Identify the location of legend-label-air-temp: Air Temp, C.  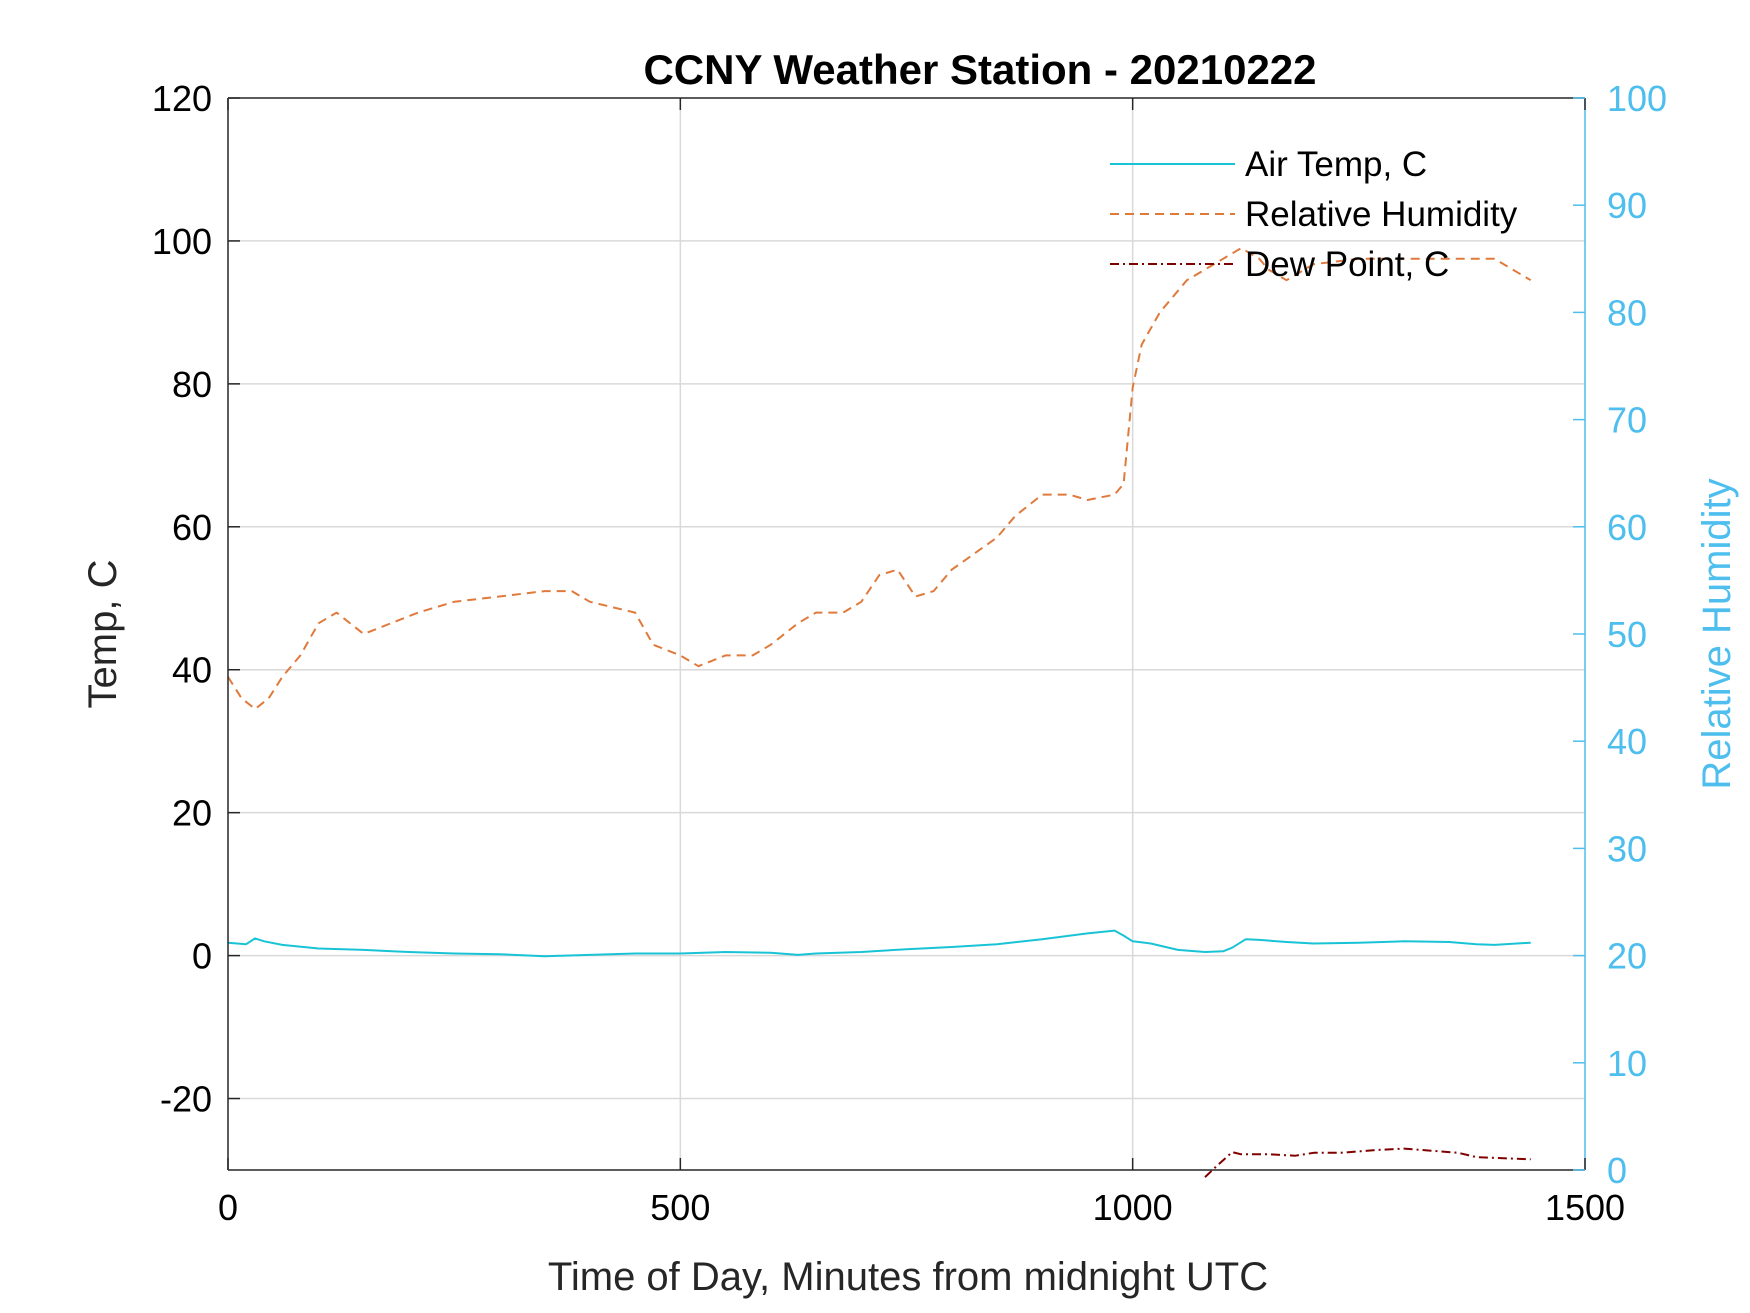
(1336, 164).